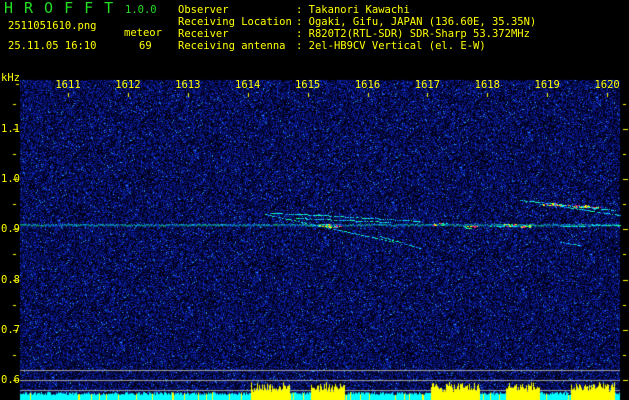  I want to click on type-label: meteor, so click(143, 33).